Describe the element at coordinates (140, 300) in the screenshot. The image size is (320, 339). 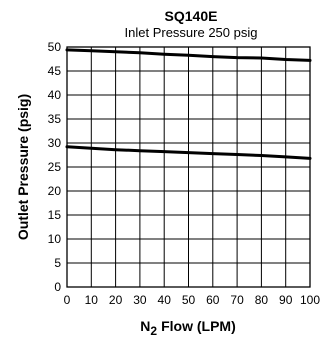
I see `x-tick-label-3: 30` at that location.